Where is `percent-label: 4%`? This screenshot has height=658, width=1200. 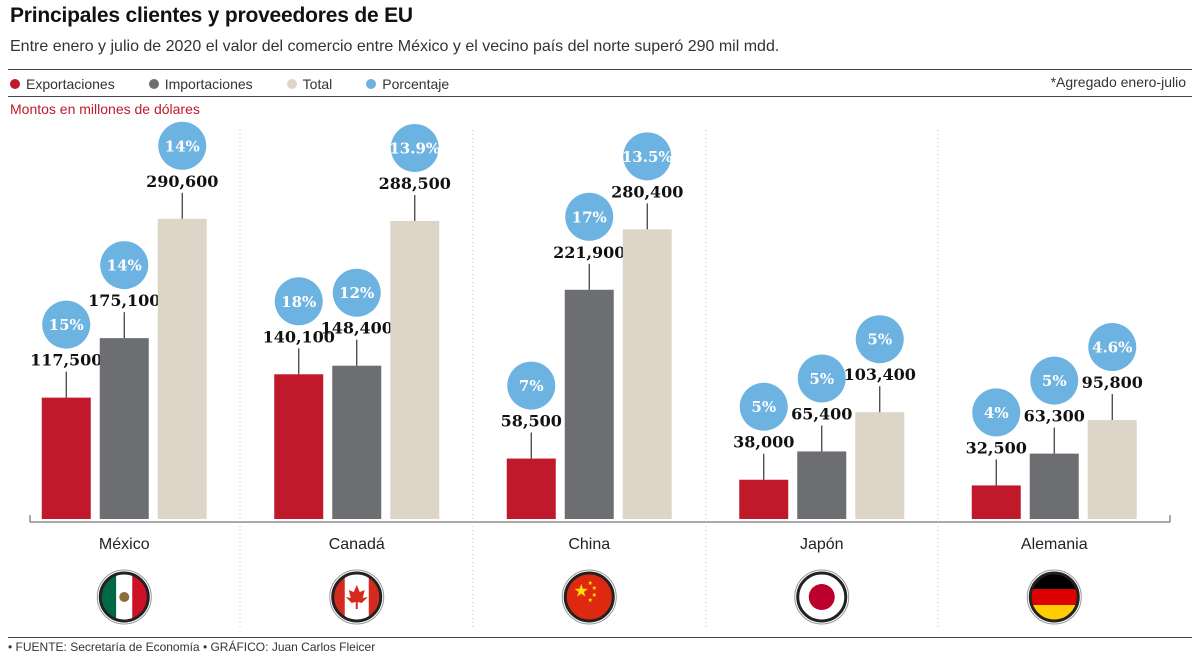 percent-label: 4% is located at coordinates (996, 413).